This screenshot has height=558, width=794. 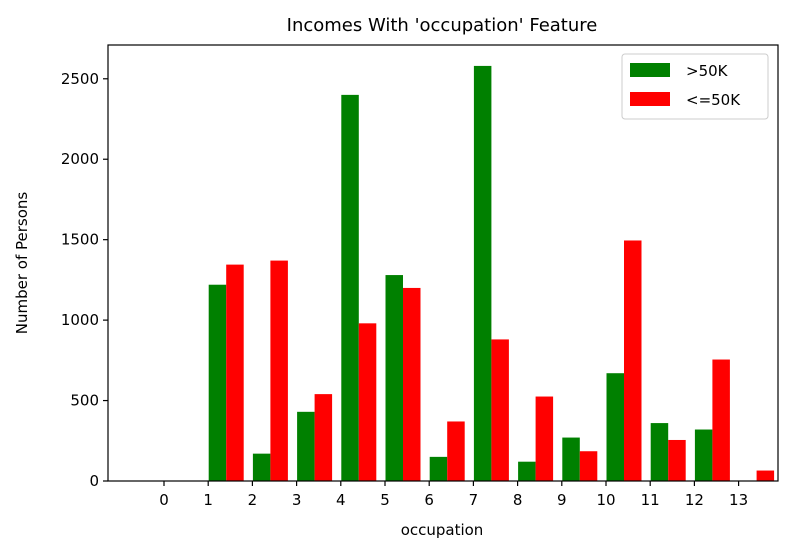 I want to click on x-tick-label: 8, so click(x=518, y=500).